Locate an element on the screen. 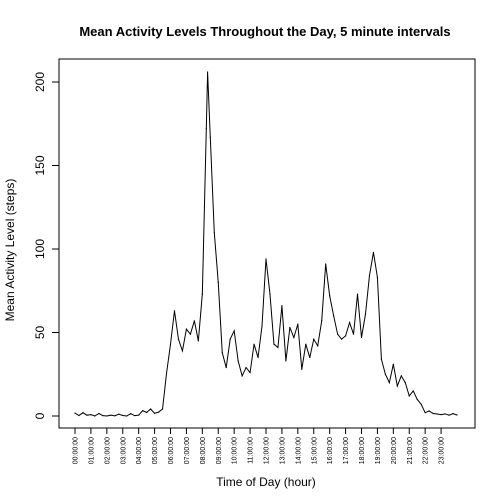 The width and height of the screenshot is (504, 504). x-tick-label: 09:00:00 is located at coordinates (219, 450).